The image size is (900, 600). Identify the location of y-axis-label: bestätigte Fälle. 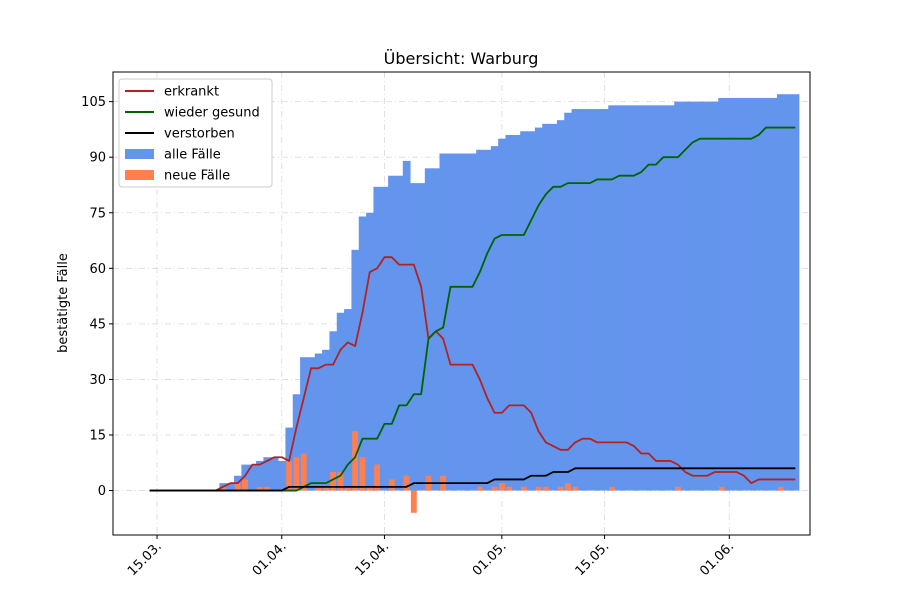
(63, 303).